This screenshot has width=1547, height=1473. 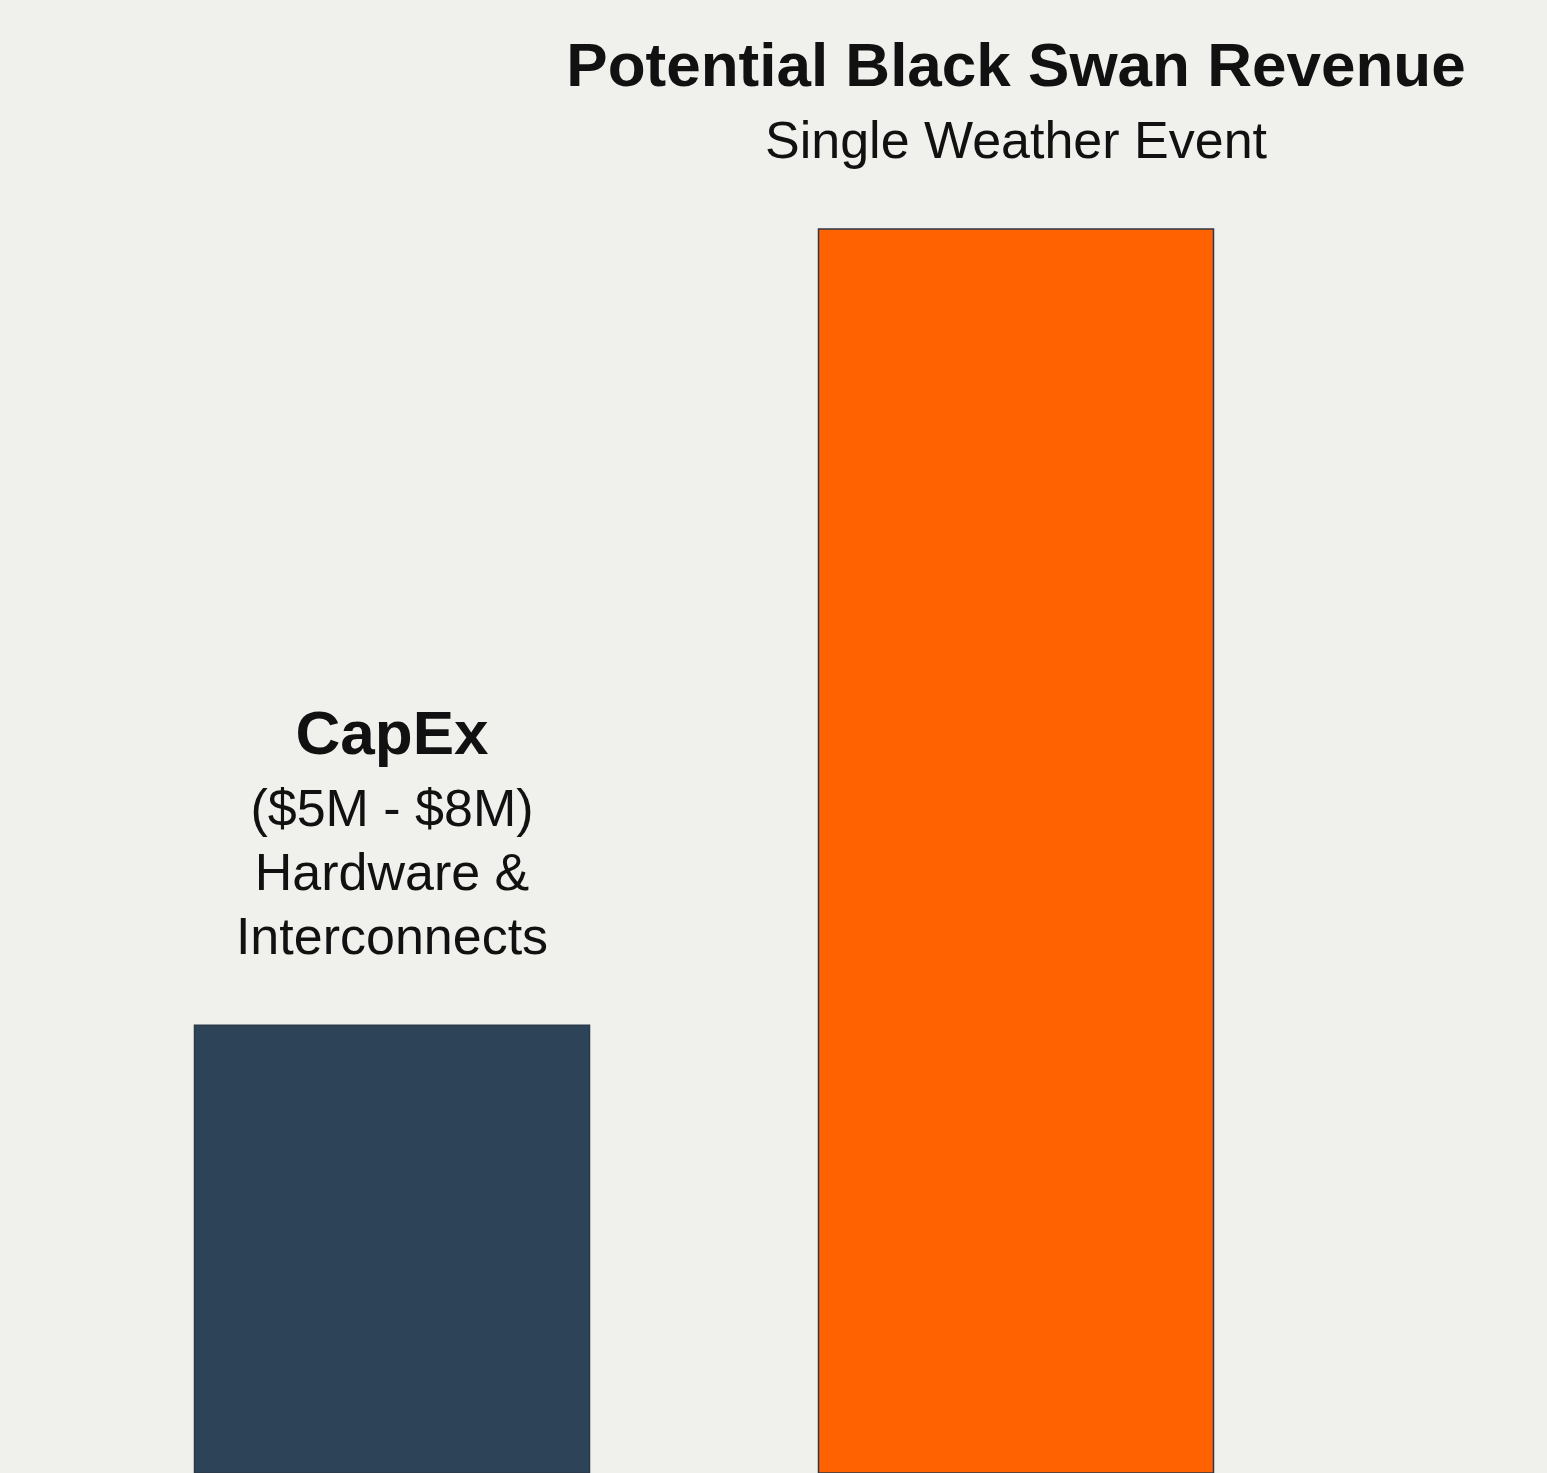 I want to click on text: Single Weather Event, so click(x=1016, y=140).